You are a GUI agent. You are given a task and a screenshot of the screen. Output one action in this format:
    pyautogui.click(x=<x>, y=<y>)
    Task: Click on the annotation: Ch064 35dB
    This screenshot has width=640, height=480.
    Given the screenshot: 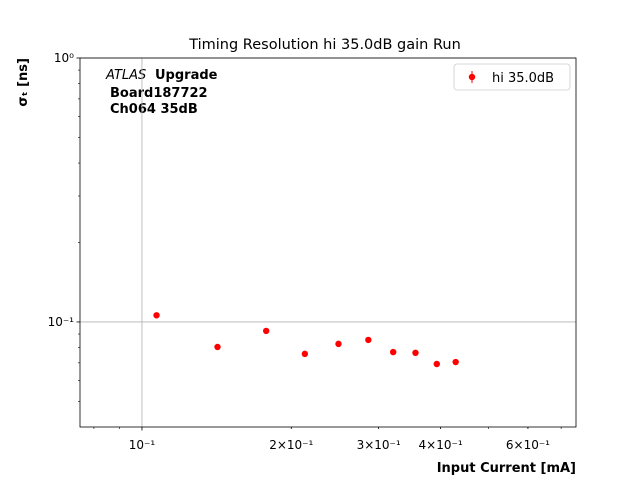 What is the action you would take?
    pyautogui.click(x=154, y=109)
    